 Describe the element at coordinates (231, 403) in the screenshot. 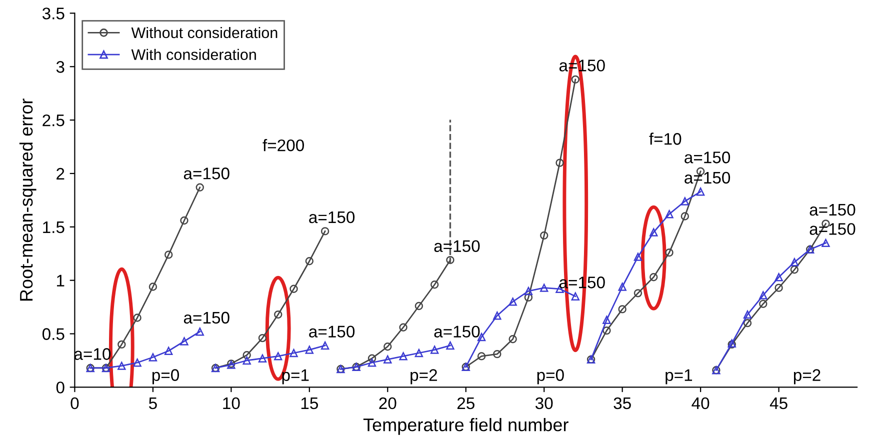

I see `x-tick-label: 10` at that location.